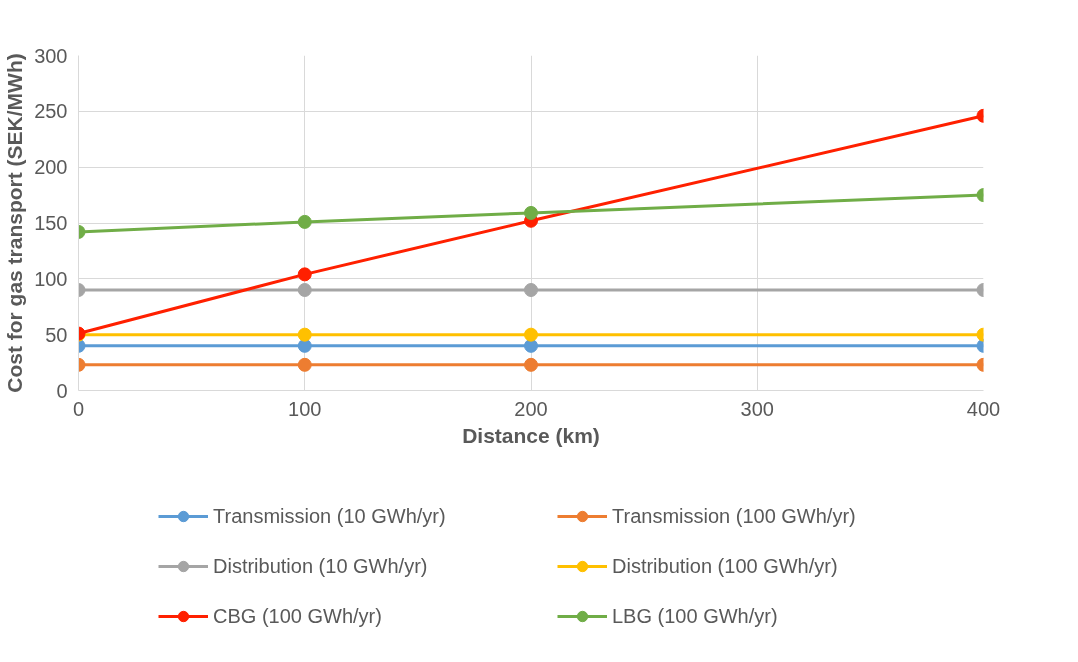 The image size is (1078, 662). I want to click on y-tick-label: 150, so click(51, 223).